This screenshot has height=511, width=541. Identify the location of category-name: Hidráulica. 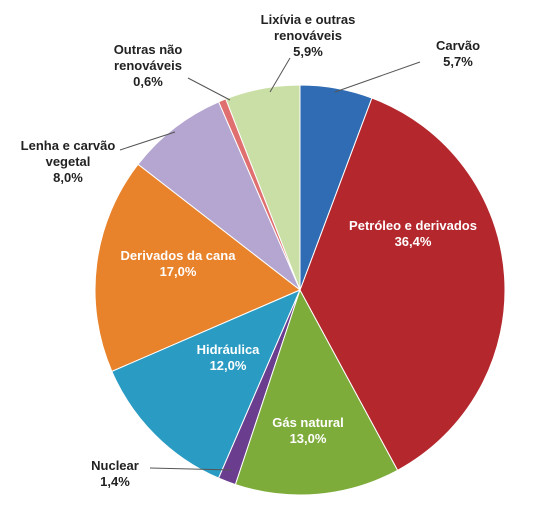
(228, 349).